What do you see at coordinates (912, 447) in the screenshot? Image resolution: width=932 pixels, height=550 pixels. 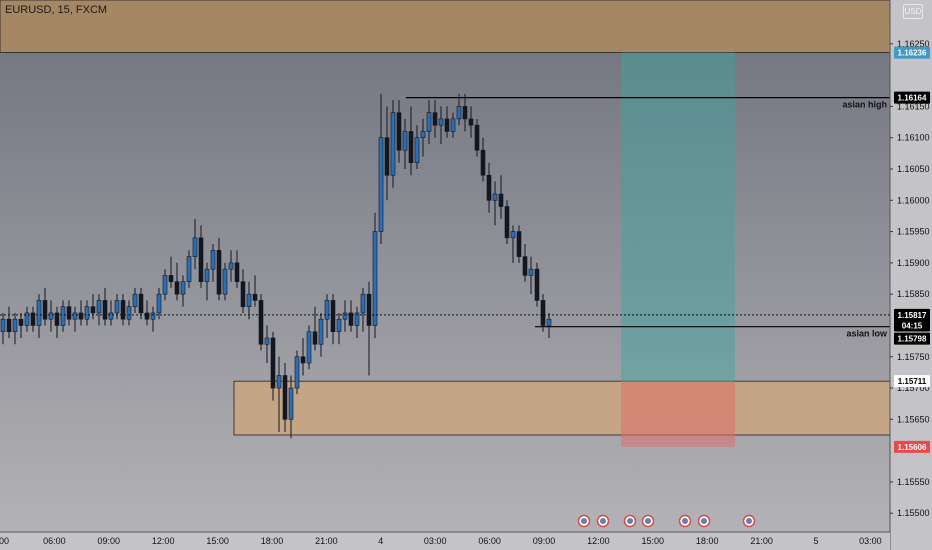 I see `price-tag-label: 1.15606` at bounding box center [912, 447].